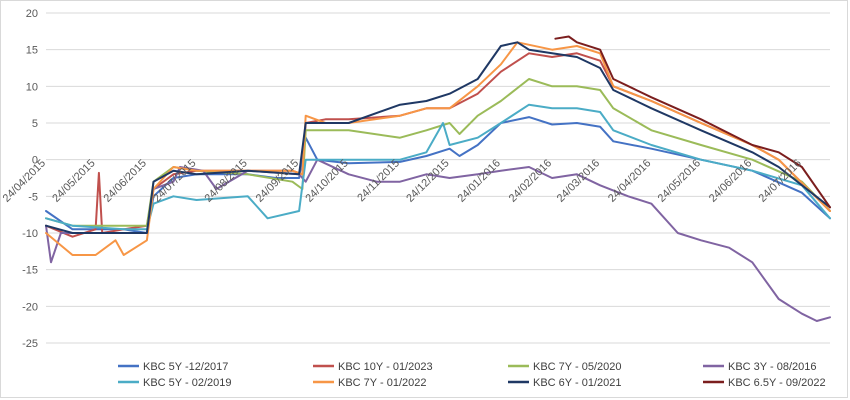 Image resolution: width=850 pixels, height=400 pixels. Describe the element at coordinates (32, 87) in the screenshot. I see `y-tick-label: 10` at that location.